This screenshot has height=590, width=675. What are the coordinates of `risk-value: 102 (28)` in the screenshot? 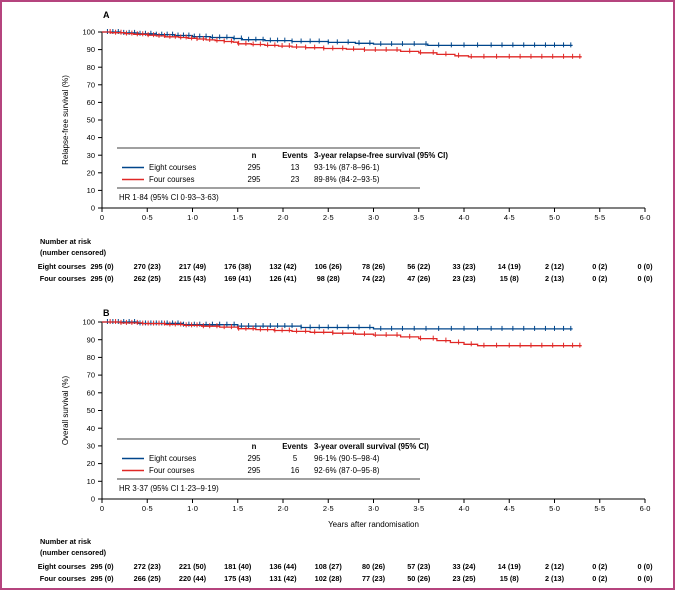 It's located at (328, 578).